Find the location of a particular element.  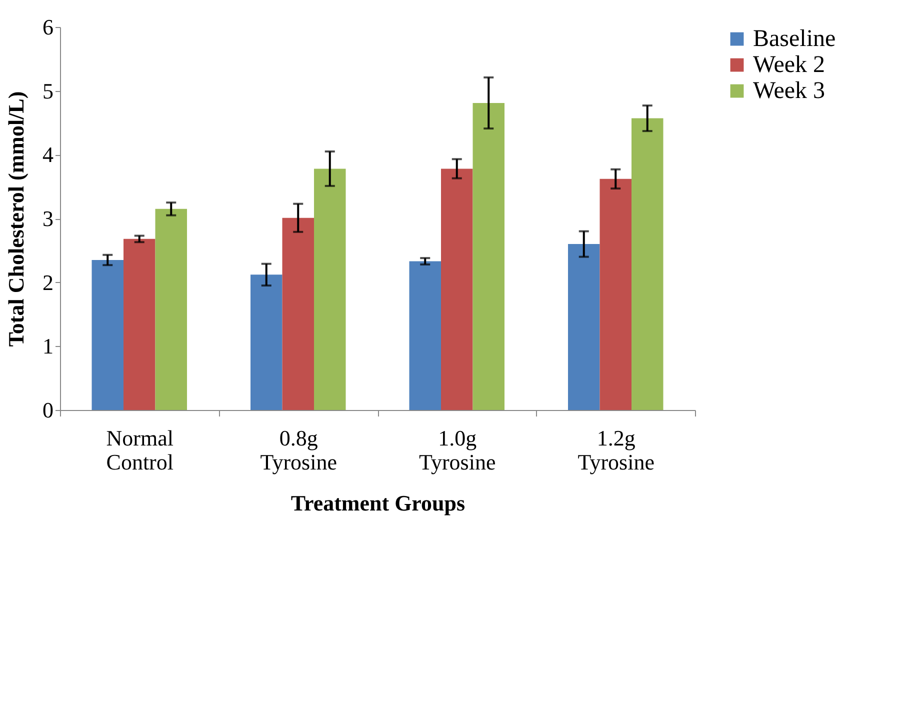

y-tick-label: 6 is located at coordinates (48, 27).